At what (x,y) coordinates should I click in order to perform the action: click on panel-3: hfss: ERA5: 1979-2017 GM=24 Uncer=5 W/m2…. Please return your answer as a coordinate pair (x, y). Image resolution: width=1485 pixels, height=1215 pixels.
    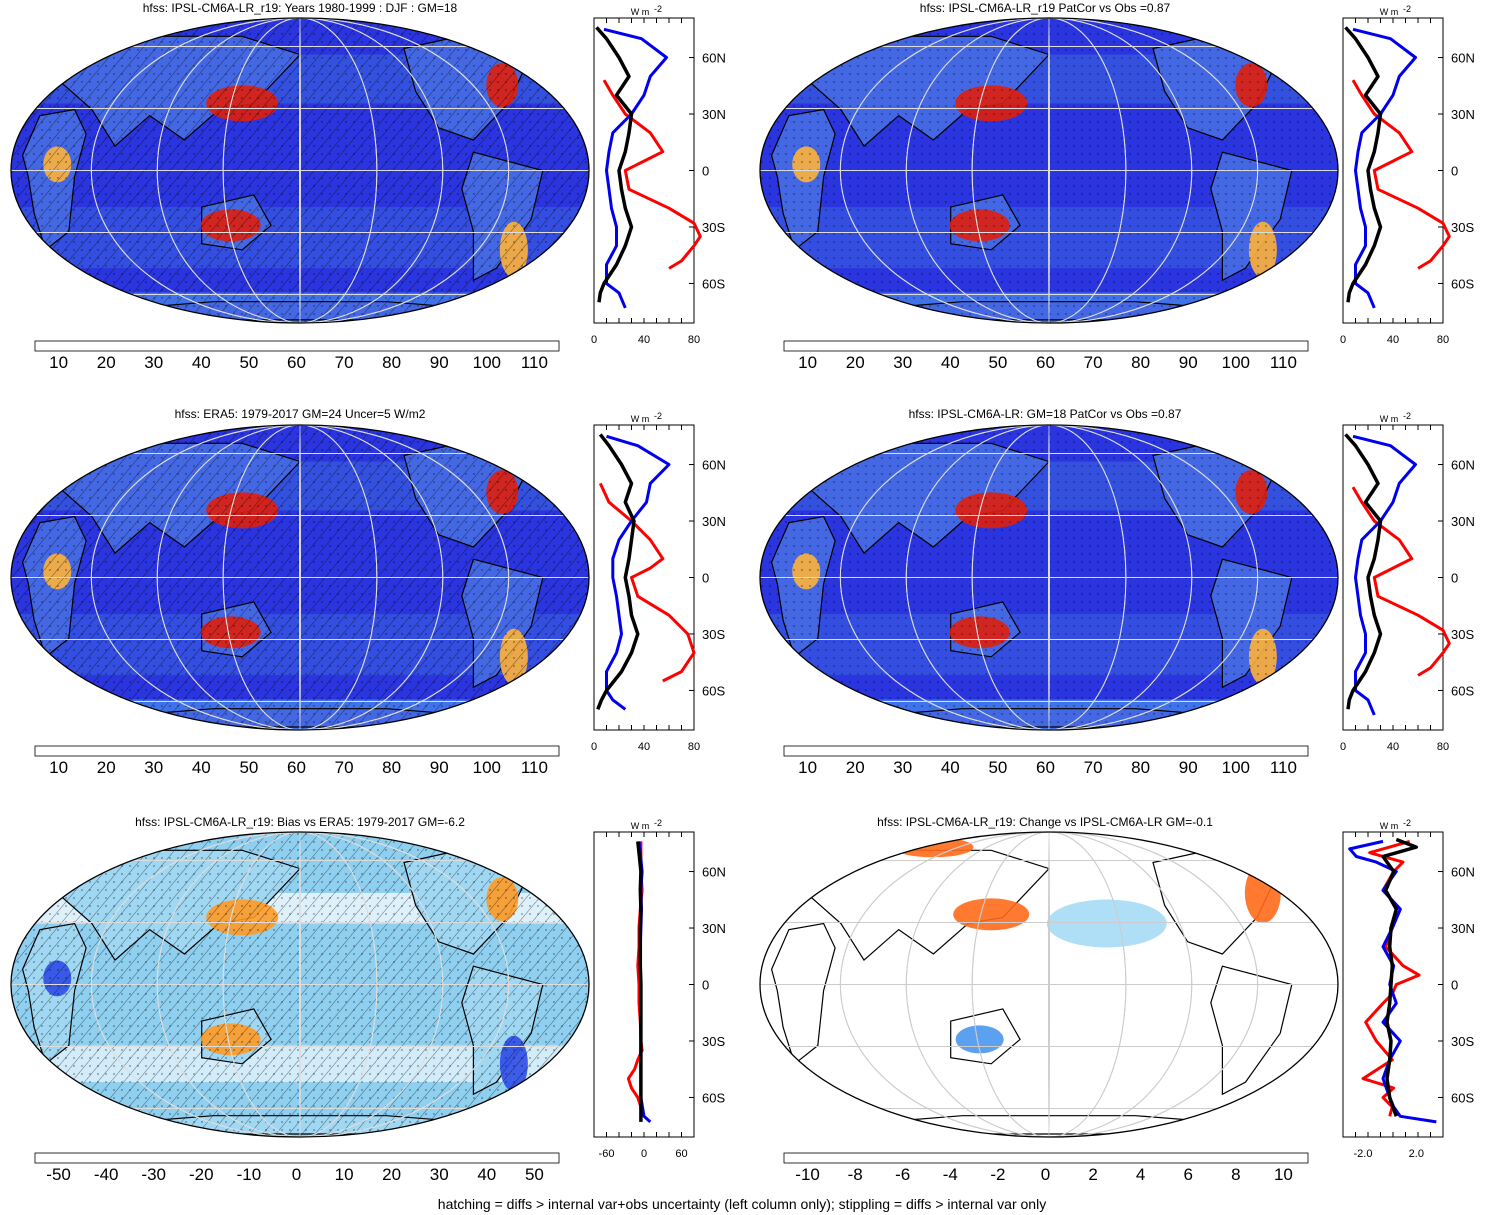
    Looking at the image, I should click on (368, 592).